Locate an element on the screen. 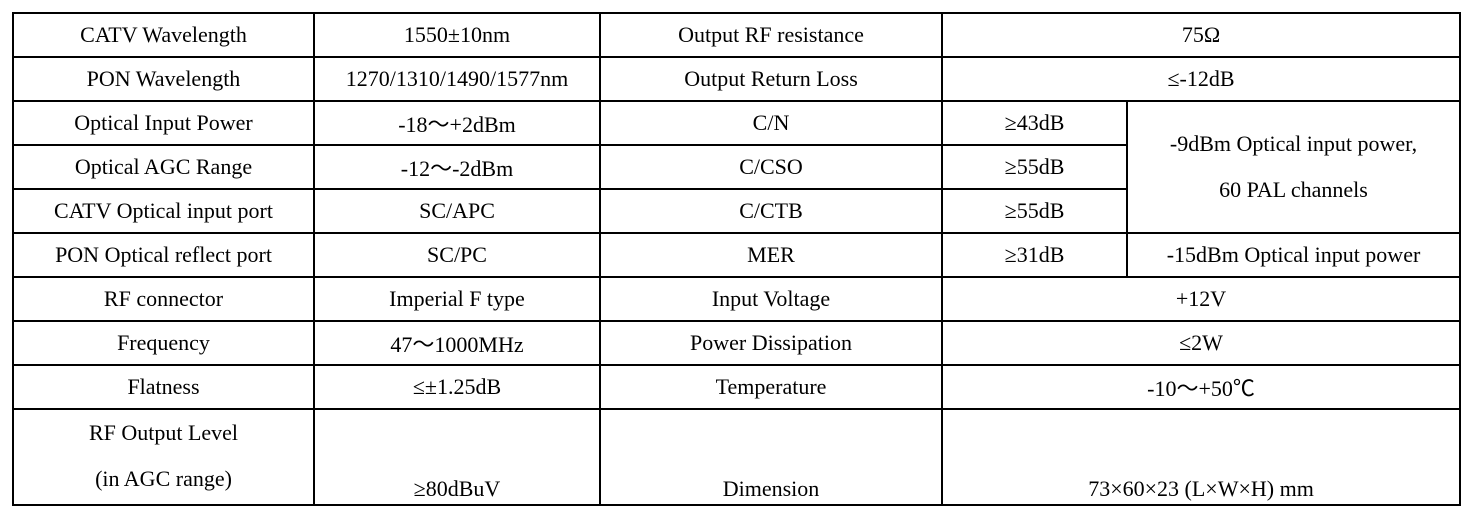 Image resolution: width=1471 pixels, height=519 pixels. cell-line: -9dBm Optical input power, is located at coordinates (1293, 143).